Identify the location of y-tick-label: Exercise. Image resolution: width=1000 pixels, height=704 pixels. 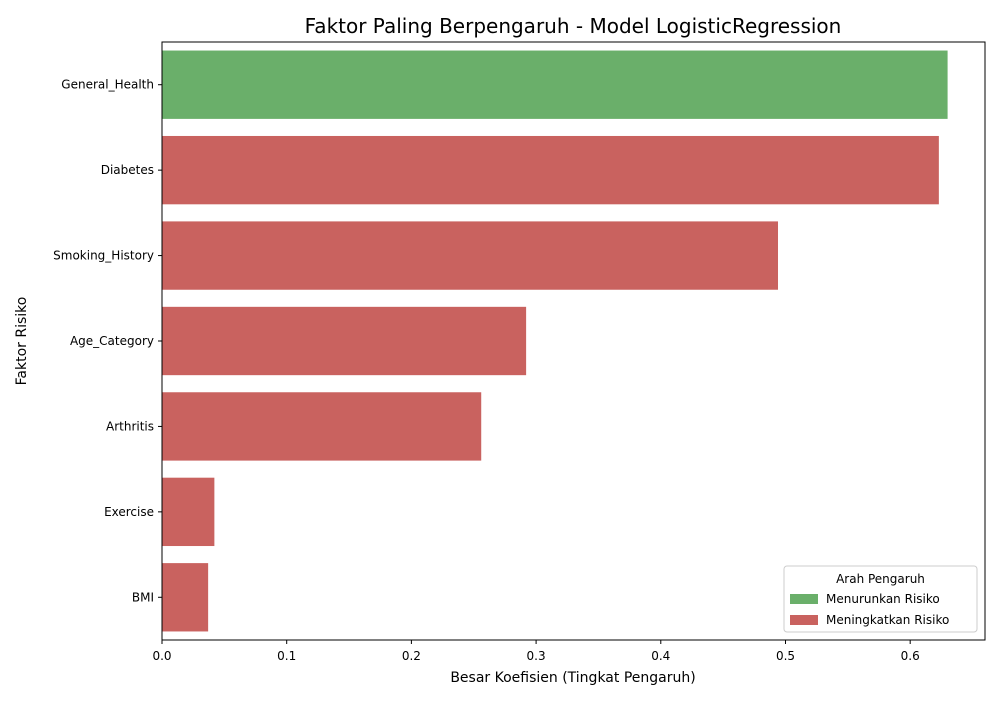
(129, 512).